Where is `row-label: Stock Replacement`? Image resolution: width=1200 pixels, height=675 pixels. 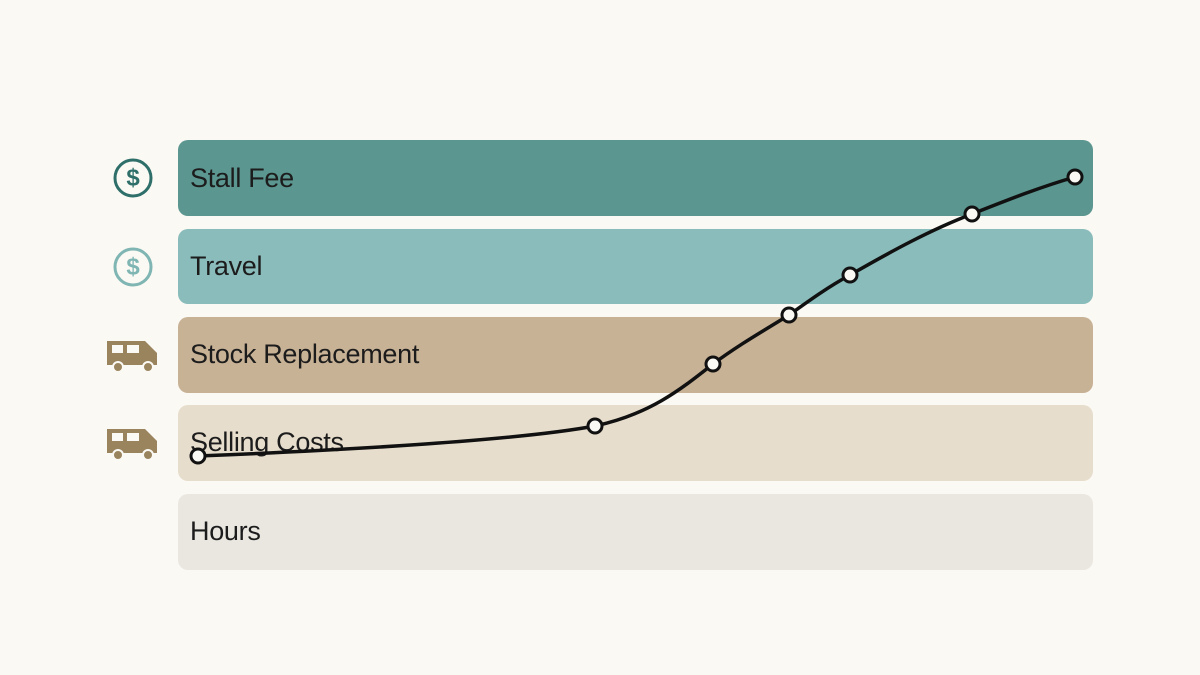
row-label: Stock Replacement is located at coordinates (305, 354).